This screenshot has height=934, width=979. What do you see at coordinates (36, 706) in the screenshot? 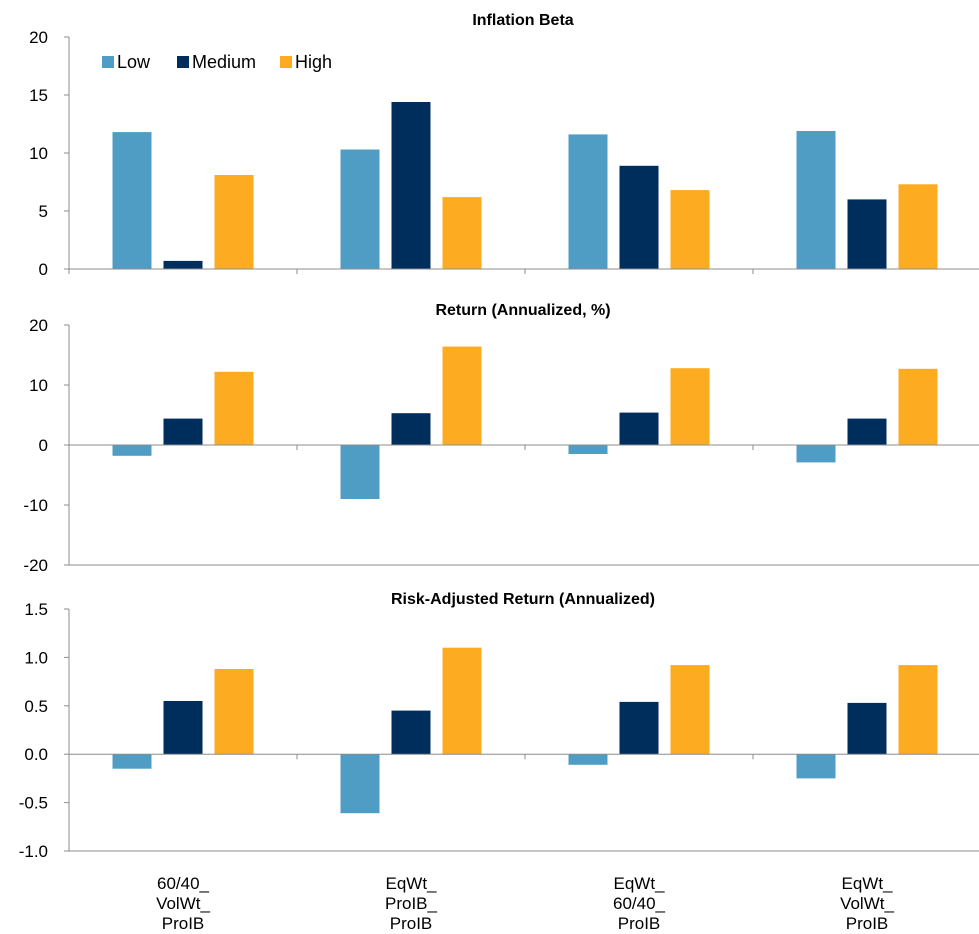
I see `y-tick-label: 0.5` at bounding box center [36, 706].